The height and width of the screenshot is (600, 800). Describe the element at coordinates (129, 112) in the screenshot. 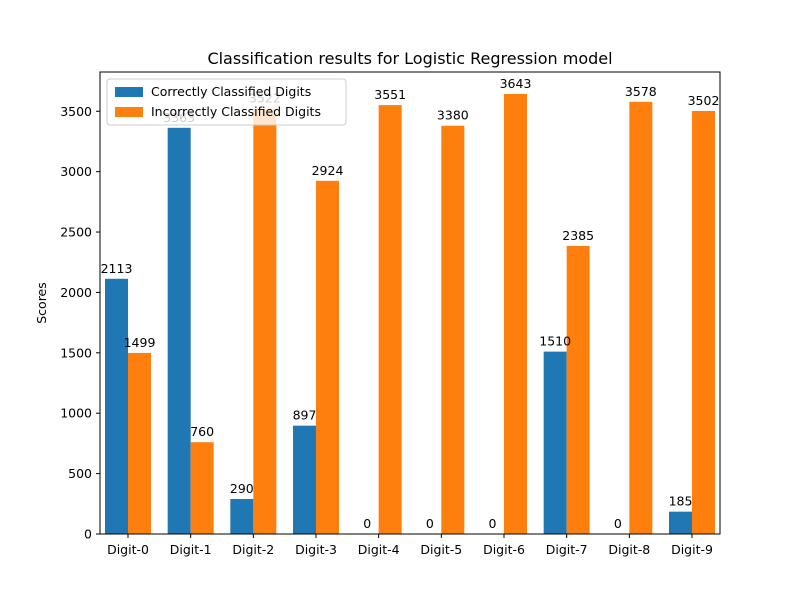

I see `legend-swatch-incorrect` at that location.